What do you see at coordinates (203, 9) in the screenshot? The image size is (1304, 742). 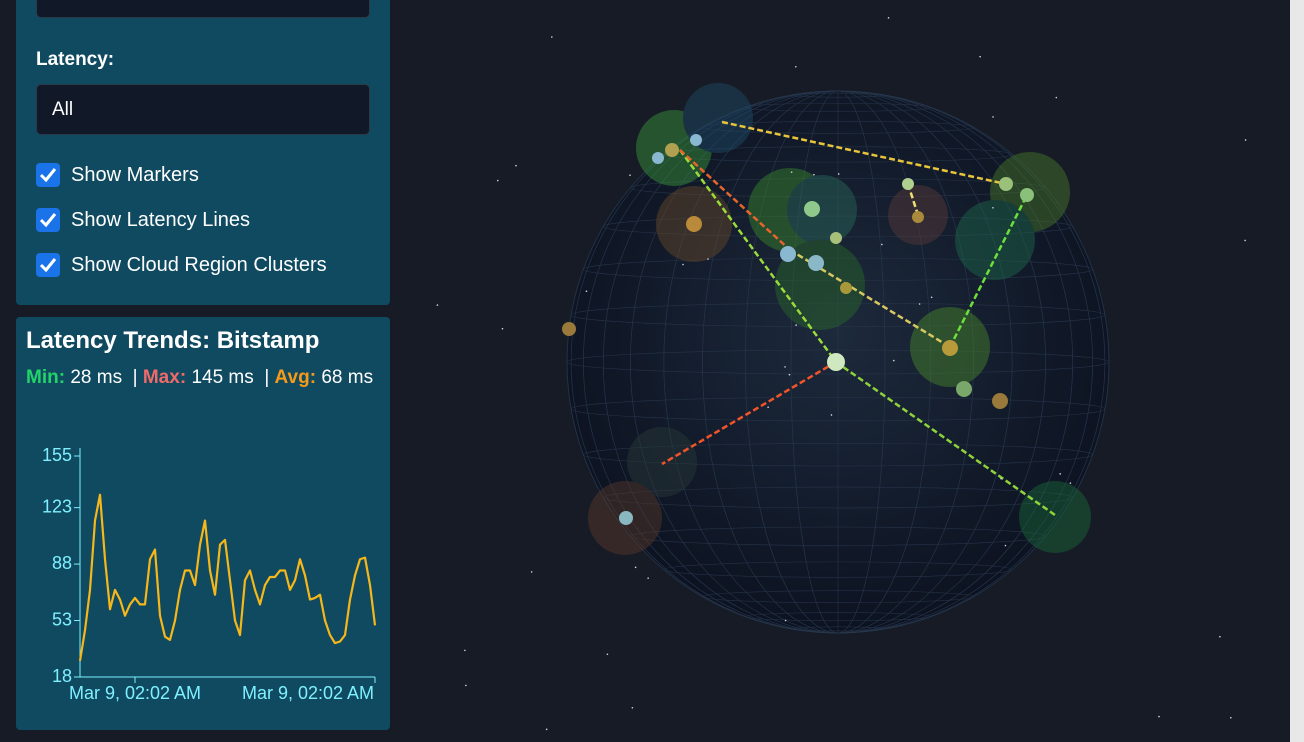 I see `dropdown` at bounding box center [203, 9].